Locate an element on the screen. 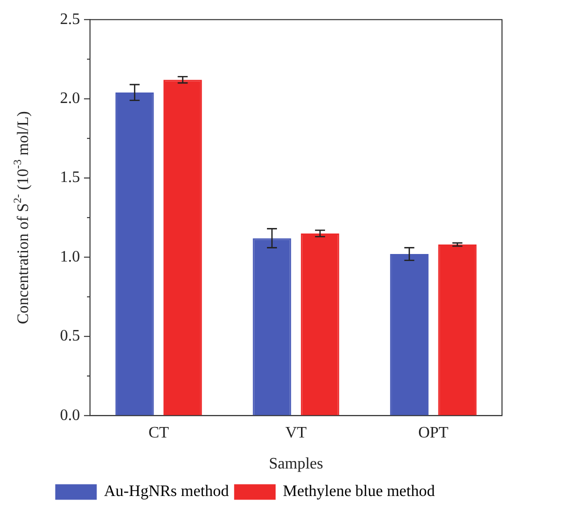 The width and height of the screenshot is (562, 510). y-tick-label: 0.0 is located at coordinates (70, 415).